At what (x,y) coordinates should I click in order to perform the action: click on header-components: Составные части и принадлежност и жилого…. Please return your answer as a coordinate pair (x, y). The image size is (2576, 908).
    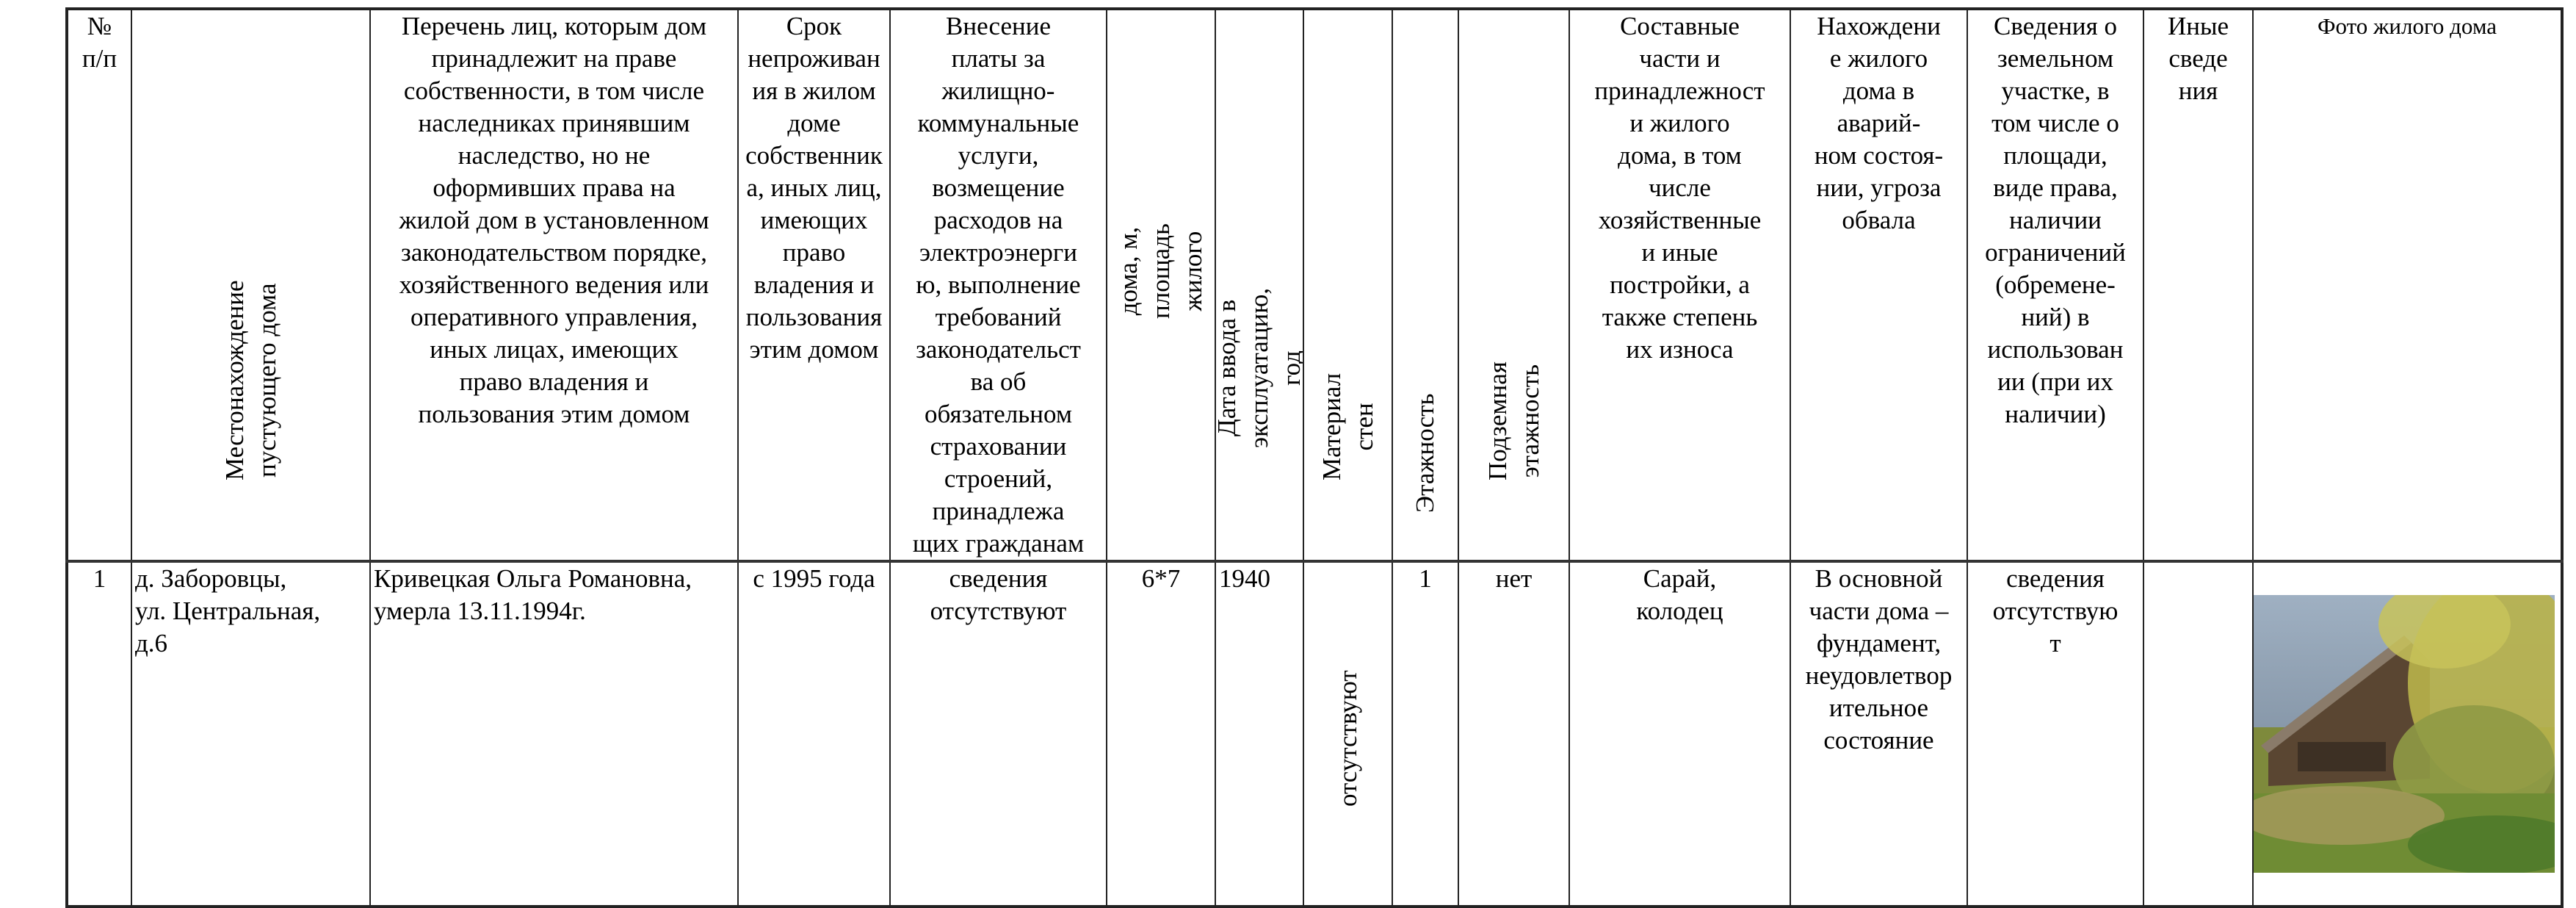
    Looking at the image, I should click on (1680, 285).